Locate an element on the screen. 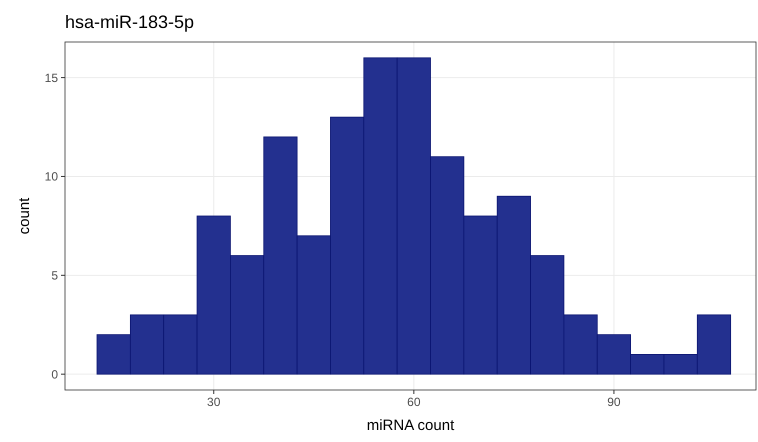 The image size is (758, 442). y-tick-label: 15 is located at coordinates (51, 77).